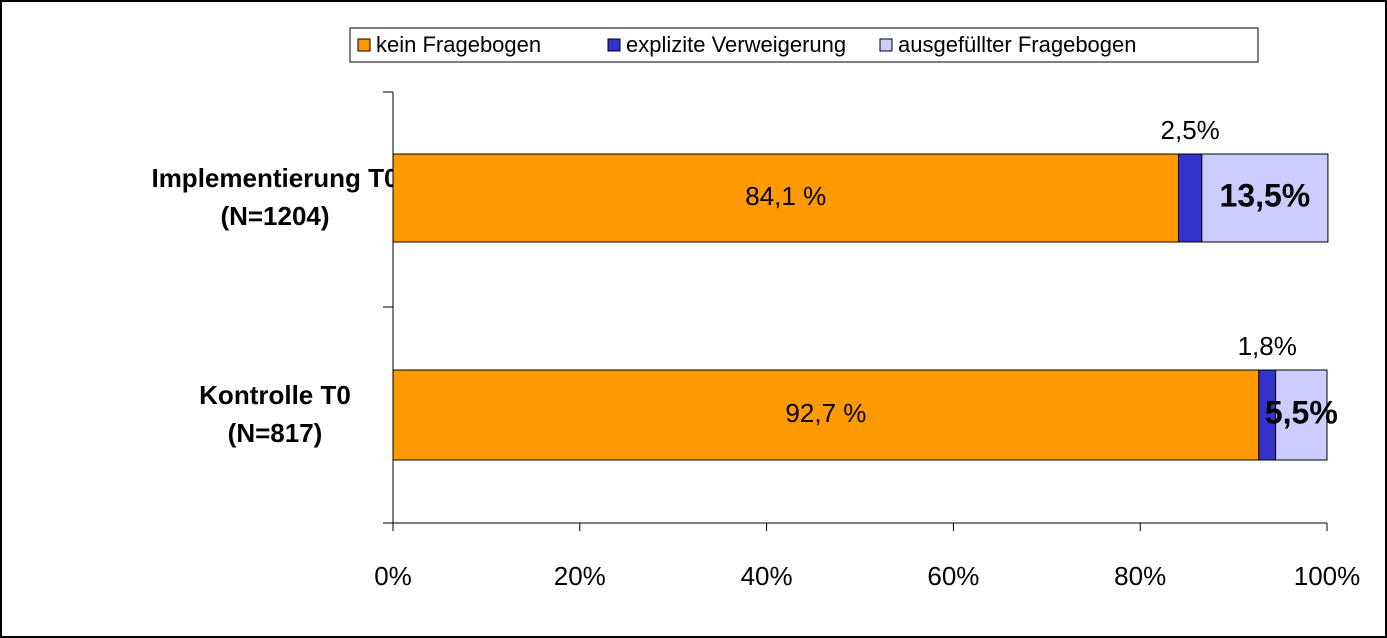 The height and width of the screenshot is (638, 1387). I want to click on legend-label: ausgefüllter Fragebogen, so click(1017, 44).